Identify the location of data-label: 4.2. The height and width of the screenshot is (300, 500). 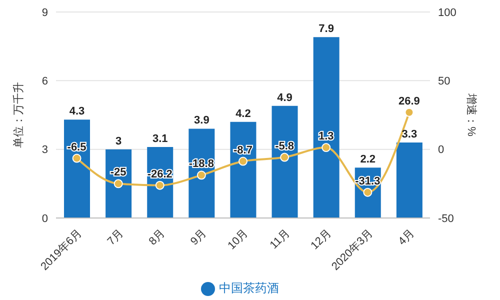
(243, 114).